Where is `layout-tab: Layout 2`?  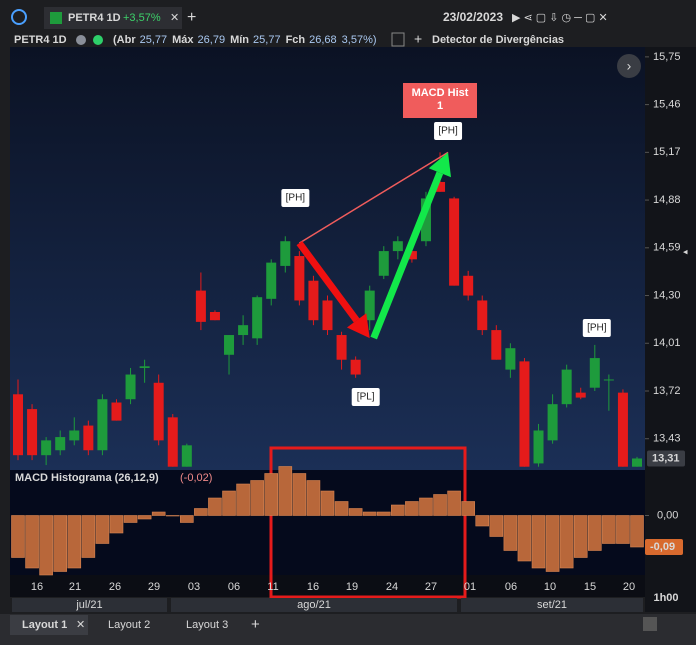
layout-tab: Layout 2 is located at coordinates (129, 625).